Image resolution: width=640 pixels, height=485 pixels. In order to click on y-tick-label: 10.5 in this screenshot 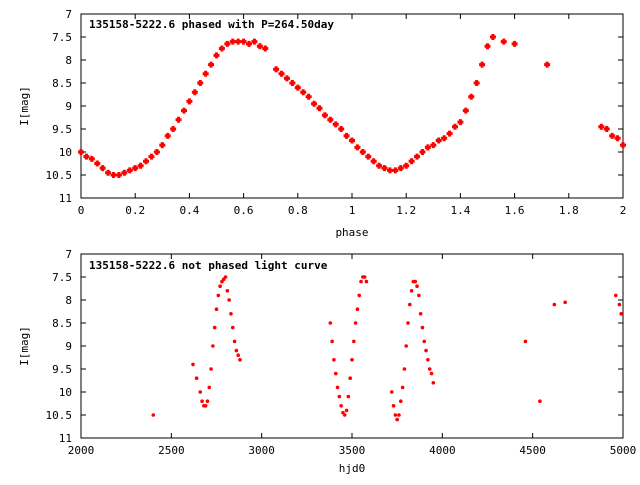, I will do `click(59, 175)`.